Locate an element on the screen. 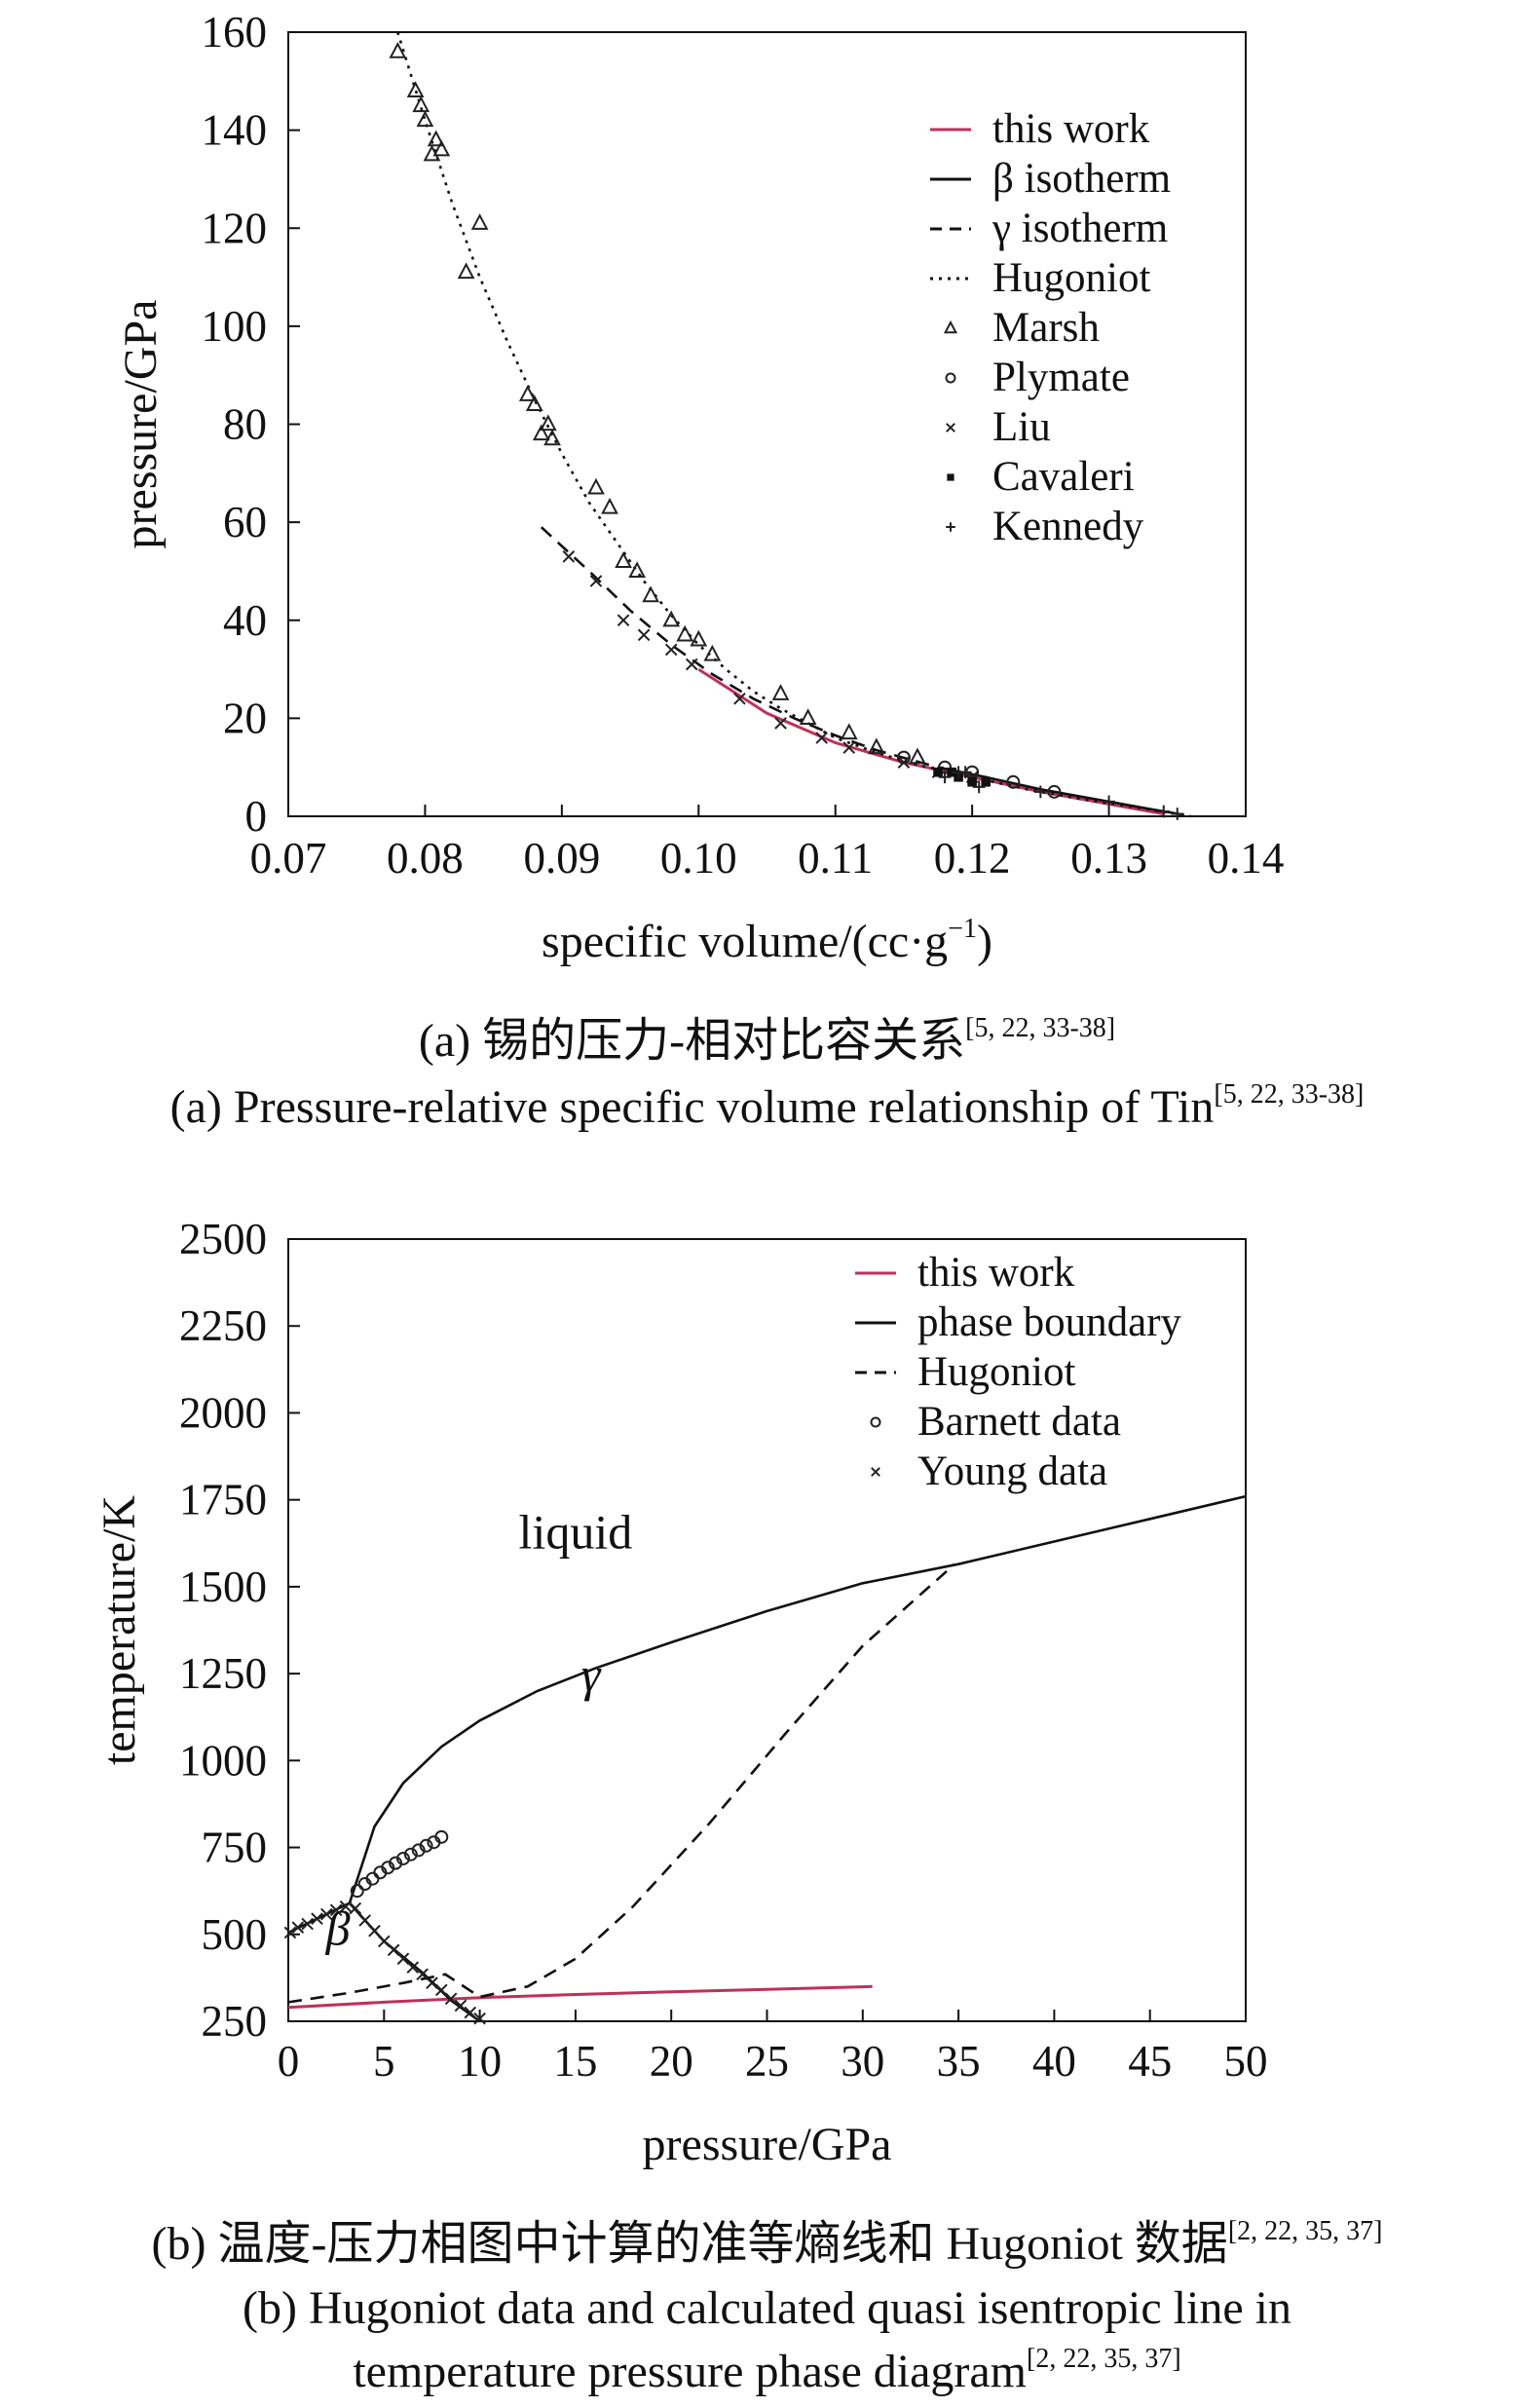 The width and height of the screenshot is (1534, 2408). region-label: liquid is located at coordinates (576, 1532).